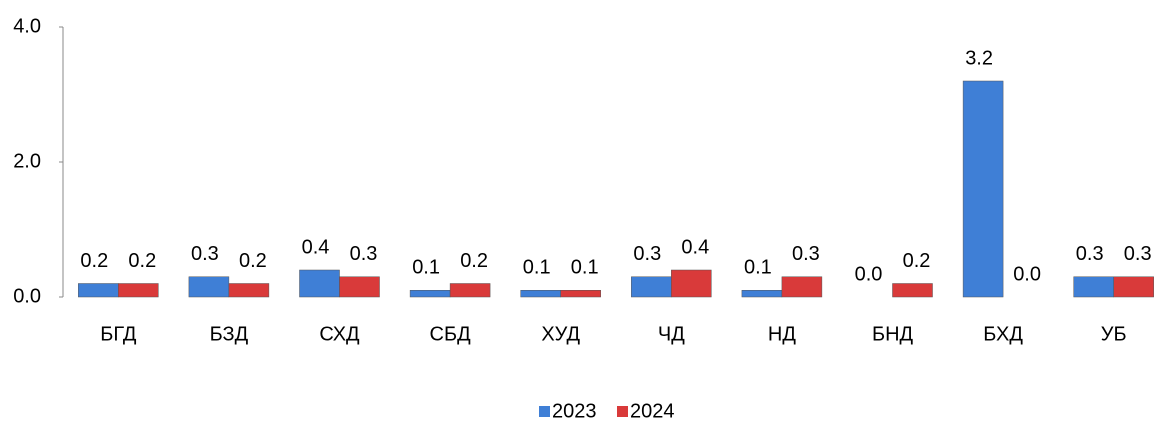 The image size is (1169, 425). What do you see at coordinates (27, 161) in the screenshot?
I see `y-tick-label: 2.0` at bounding box center [27, 161].